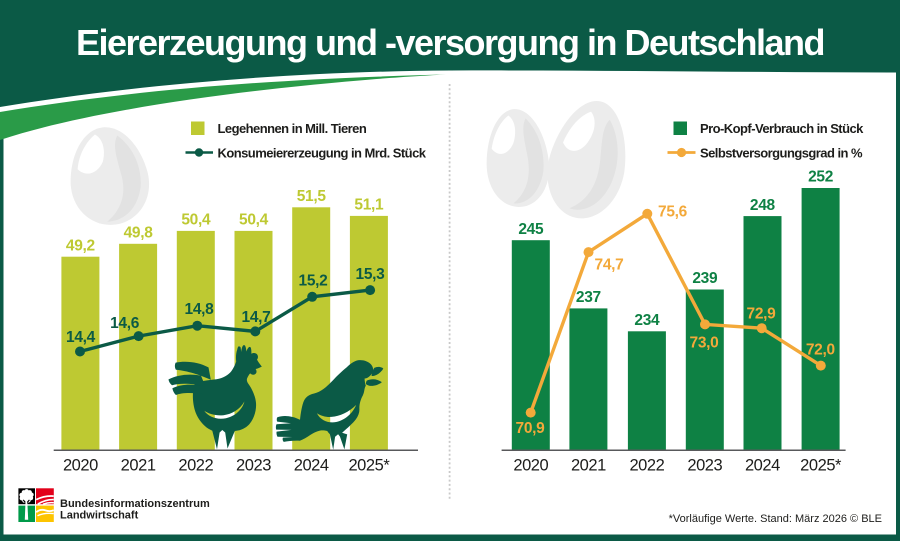  Describe the element at coordinates (313, 281) in the screenshot. I see `svg-text: 15,2` at that location.